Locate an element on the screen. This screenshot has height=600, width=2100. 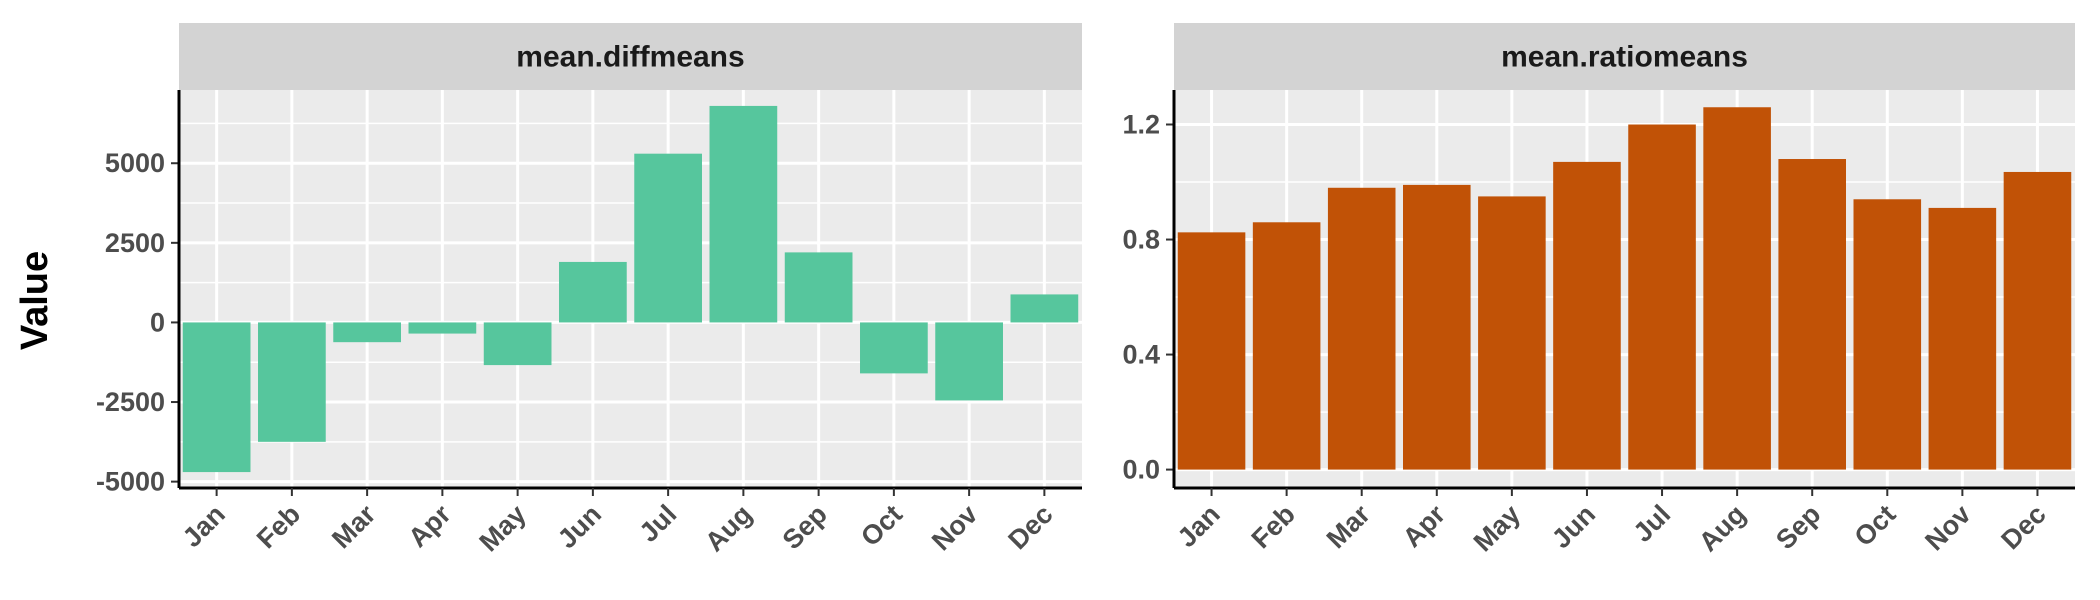
facet-strip-title: mean.diffmeans is located at coordinates (630, 57).